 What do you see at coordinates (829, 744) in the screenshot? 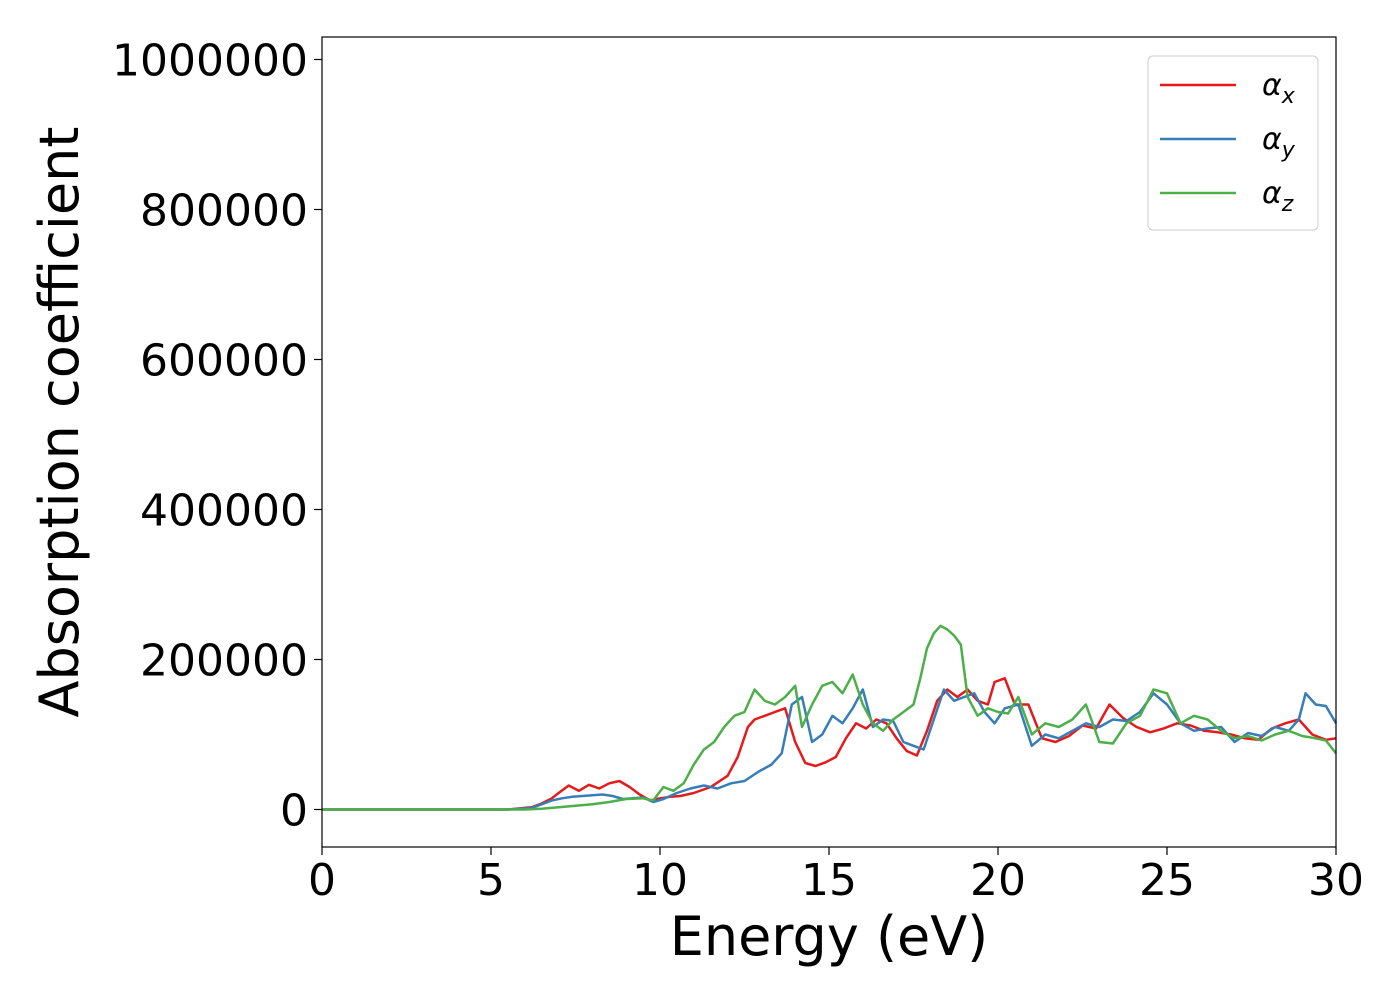
I see `series-line-x` at bounding box center [829, 744].